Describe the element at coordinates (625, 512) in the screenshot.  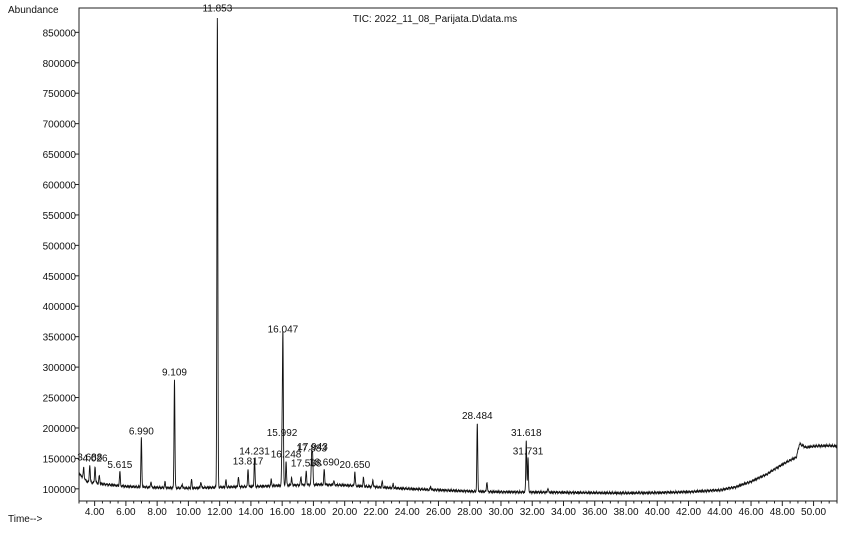
I see `x-tick-label: 38.00` at that location.